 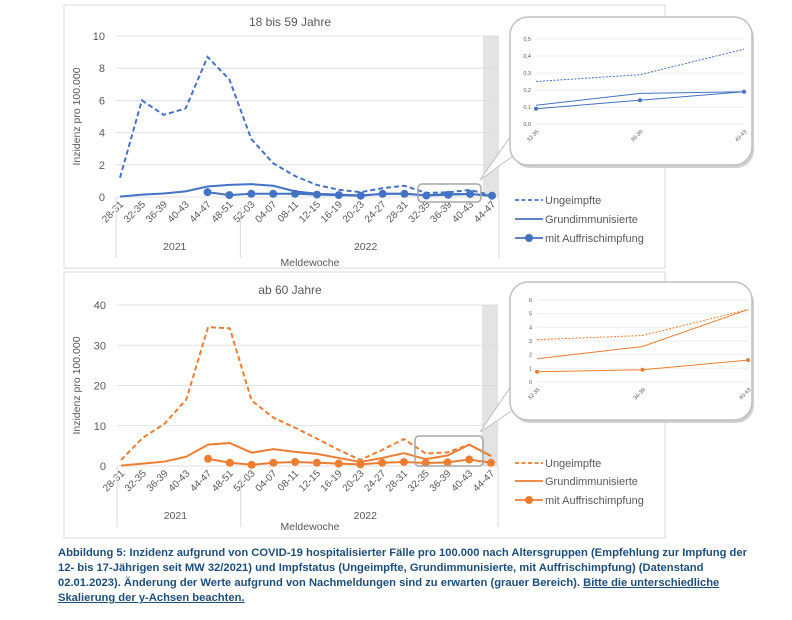 I want to click on y-tick-label: 40, so click(x=100, y=306).